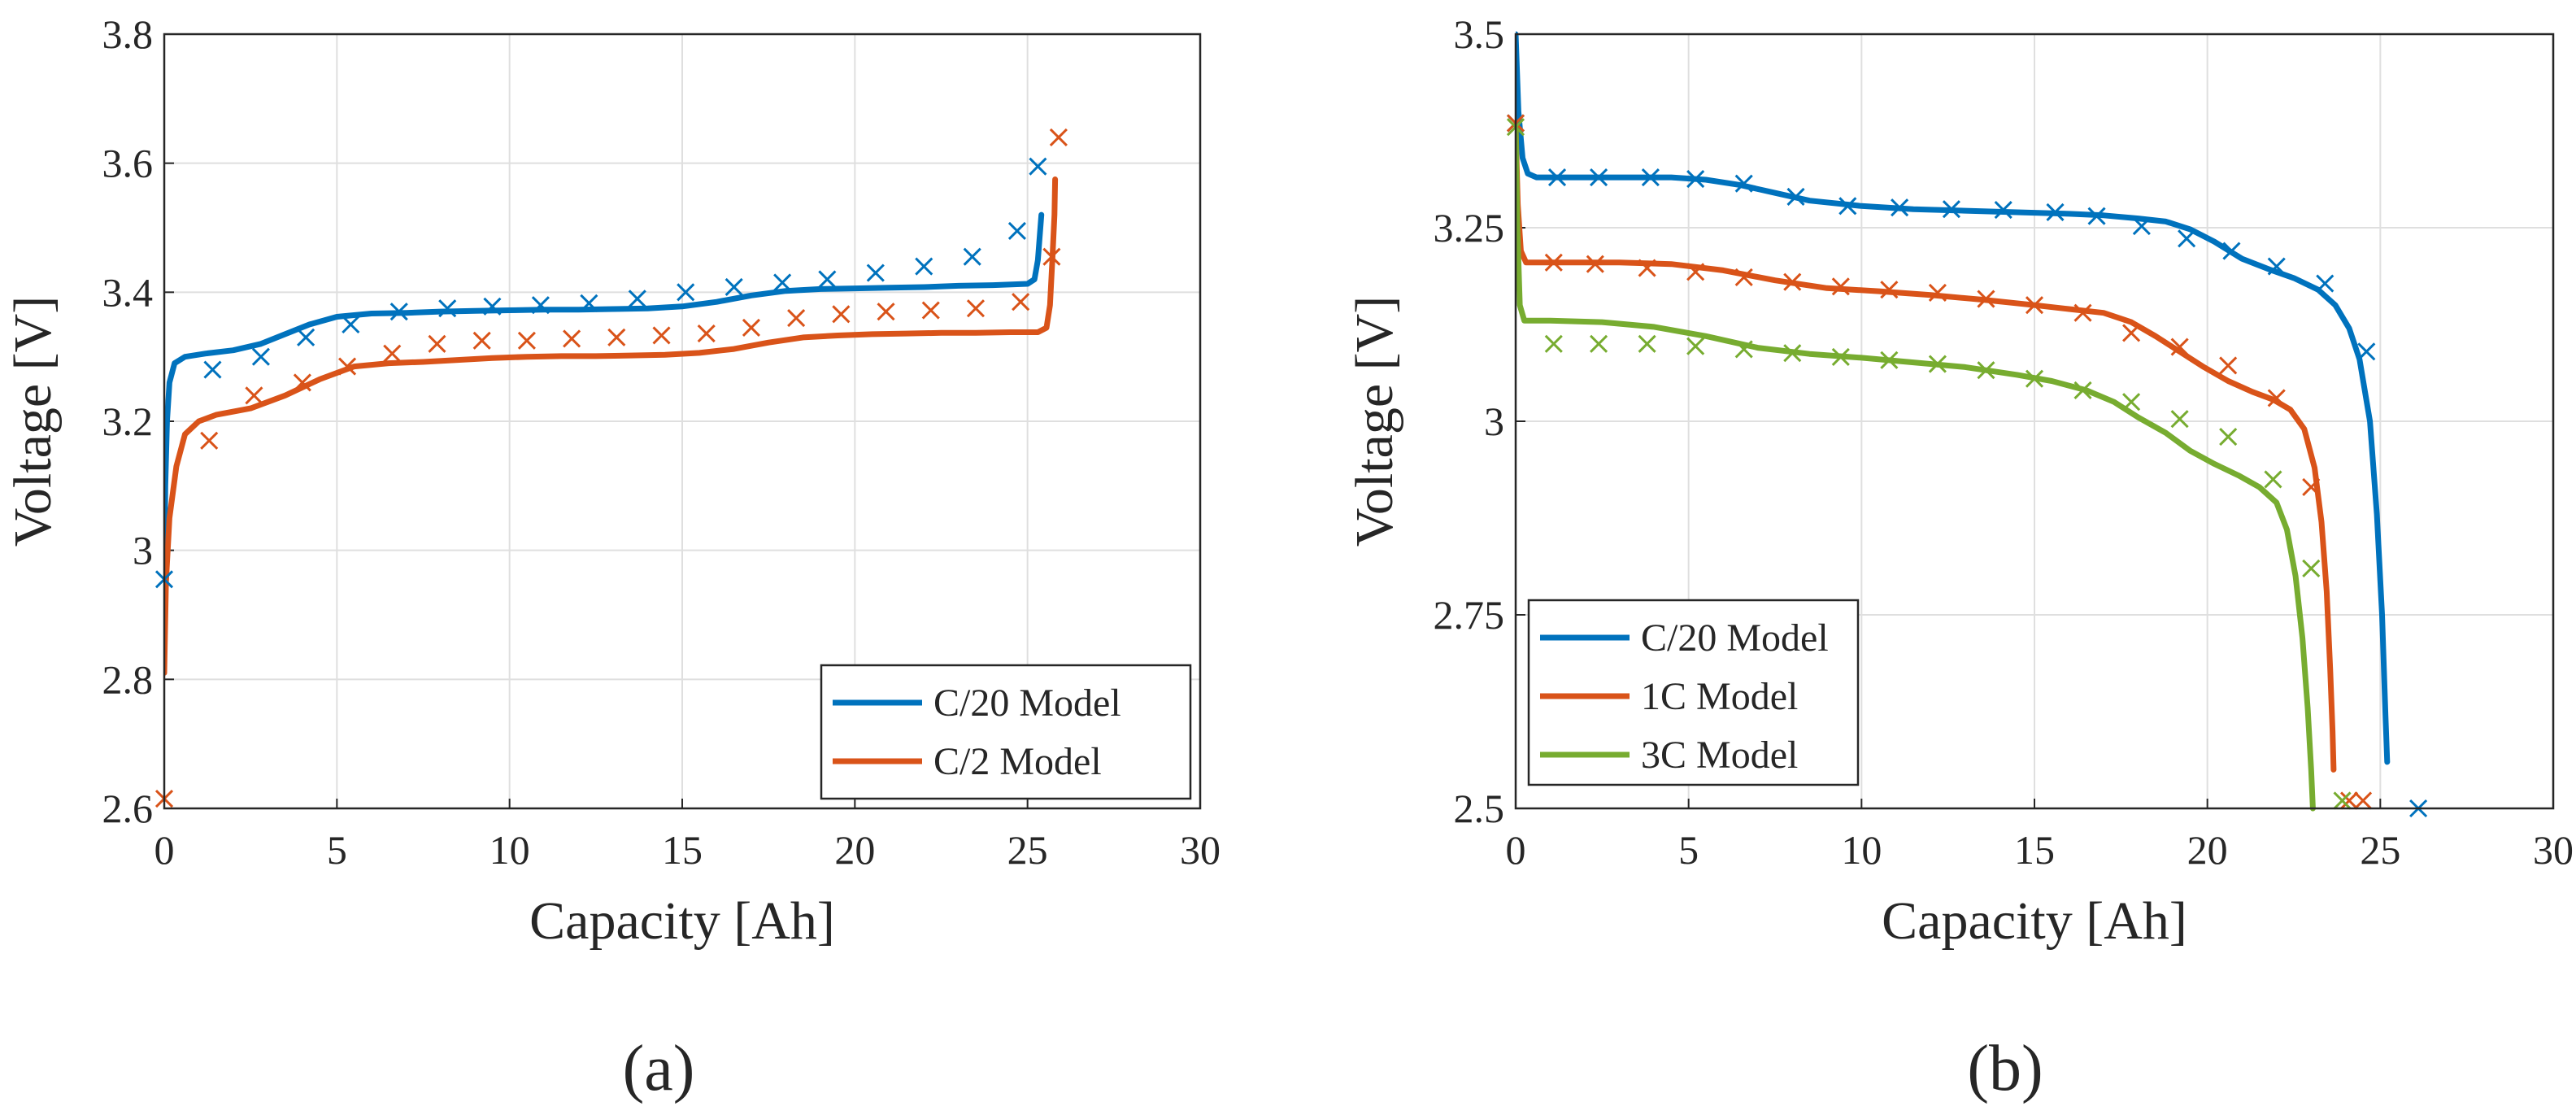  Describe the element at coordinates (128, 34) in the screenshot. I see `y-tick-label: 3.8` at that location.